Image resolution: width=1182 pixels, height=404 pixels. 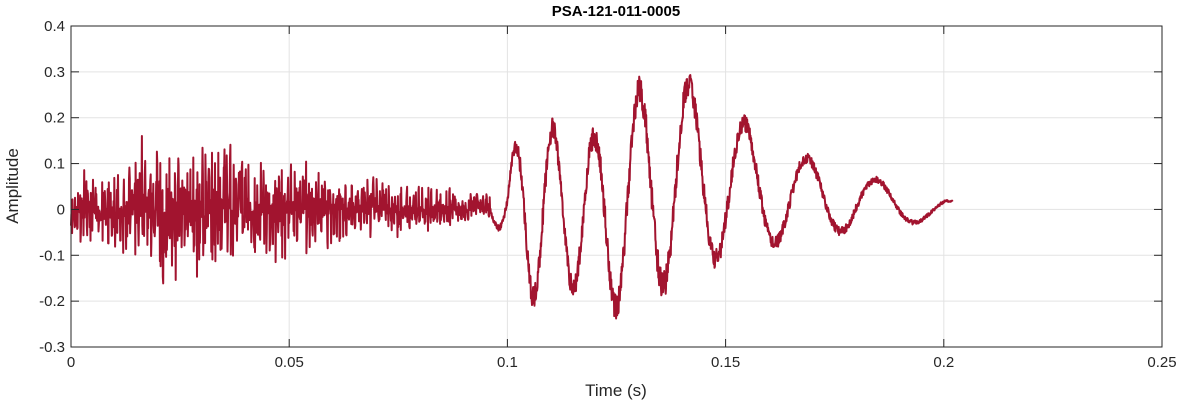 I want to click on y-tick-label: 0.2, so click(x=54, y=118).